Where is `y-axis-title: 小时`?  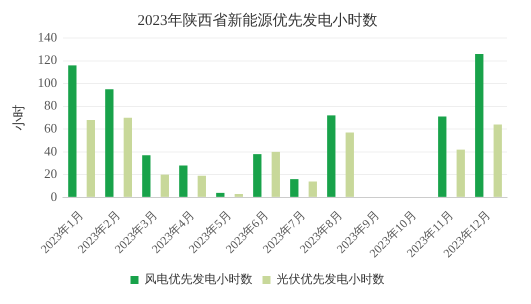
y-axis-title: 小时 is located at coordinates (18, 117).